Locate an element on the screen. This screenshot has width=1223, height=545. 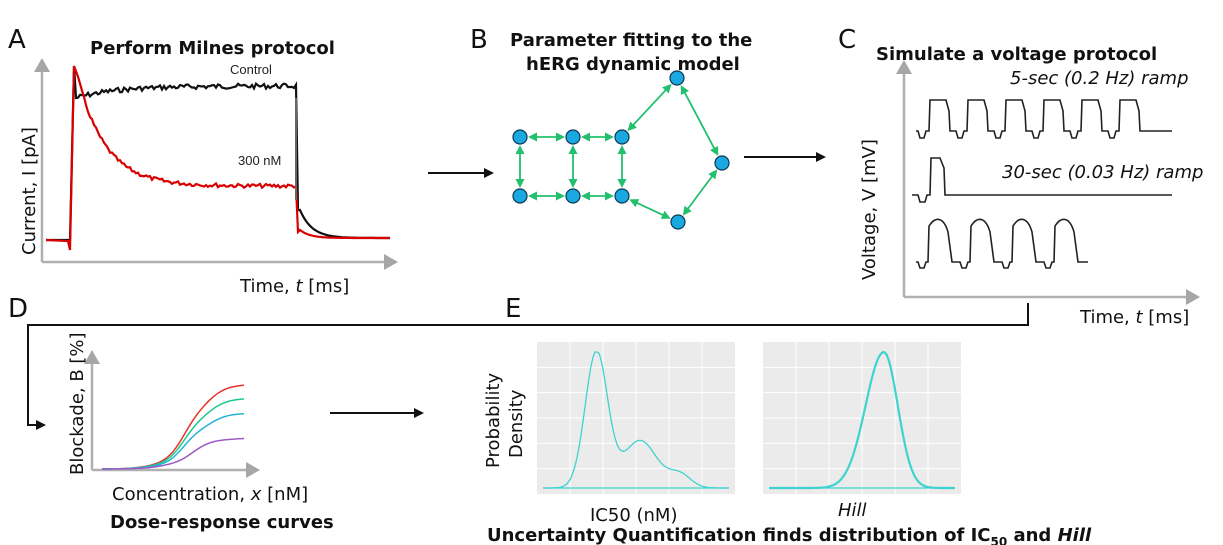
ic50-xlabel: IC50 (nM) is located at coordinates (634, 515).